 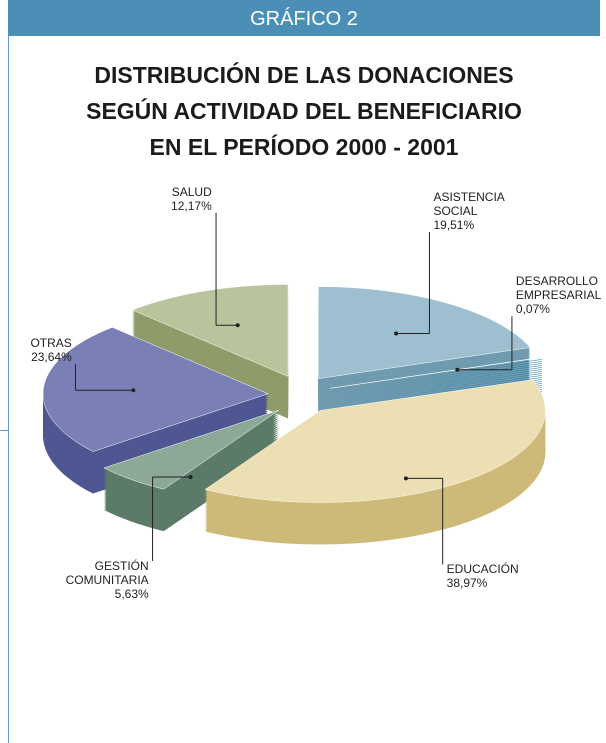 I want to click on category-label: ASISTENCIA SOCIAL, so click(x=469, y=204).